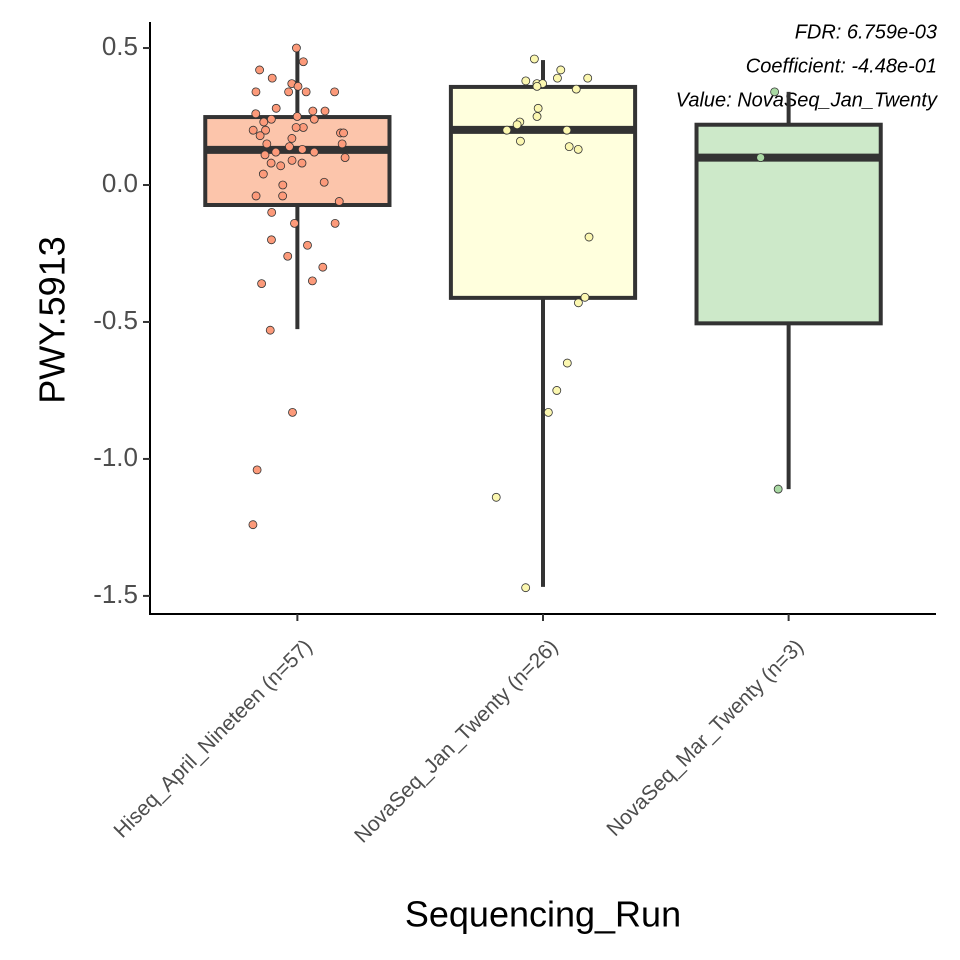 This screenshot has width=960, height=960. I want to click on y-tick-label: -1.0, so click(115, 457).